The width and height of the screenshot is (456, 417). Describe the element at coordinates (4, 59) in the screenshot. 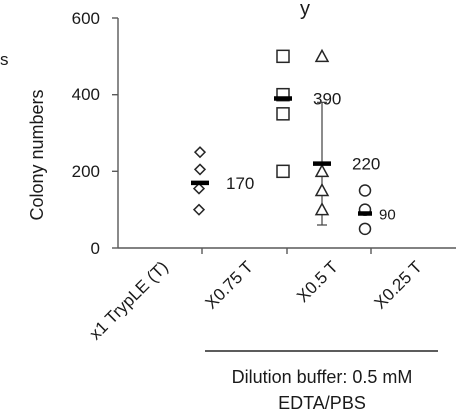

I see `left-cut-text: s` at that location.